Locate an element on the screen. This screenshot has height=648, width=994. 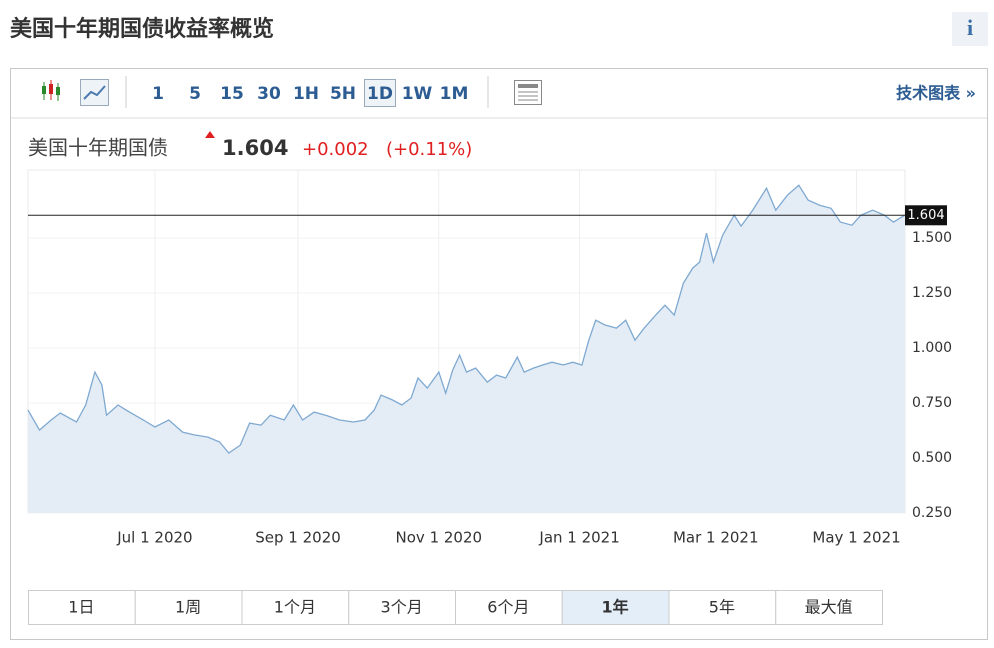
price-tag-label: 1.604 is located at coordinates (925, 215).